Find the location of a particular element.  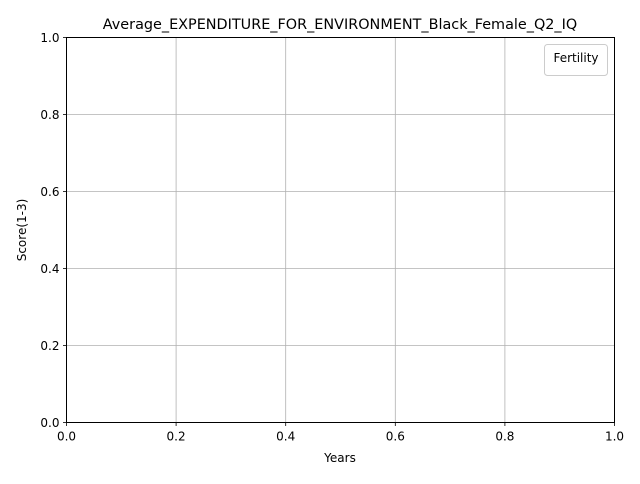

y-tick-label: 0.2 is located at coordinates (49, 346).